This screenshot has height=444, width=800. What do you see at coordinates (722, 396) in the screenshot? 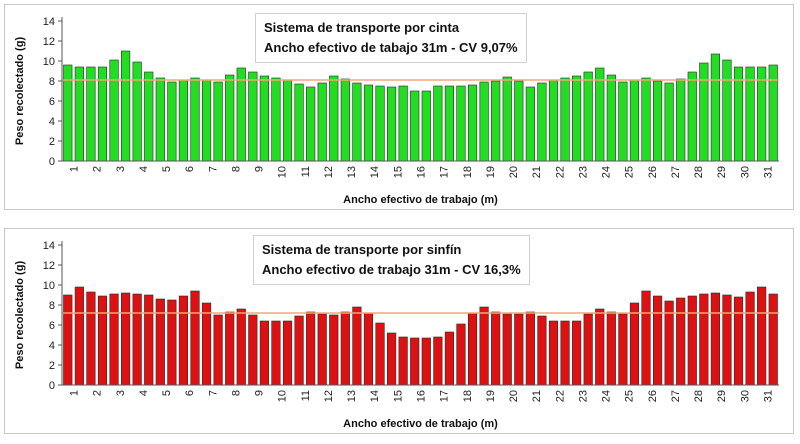
I see `x-tick-label: 29` at bounding box center [722, 396].